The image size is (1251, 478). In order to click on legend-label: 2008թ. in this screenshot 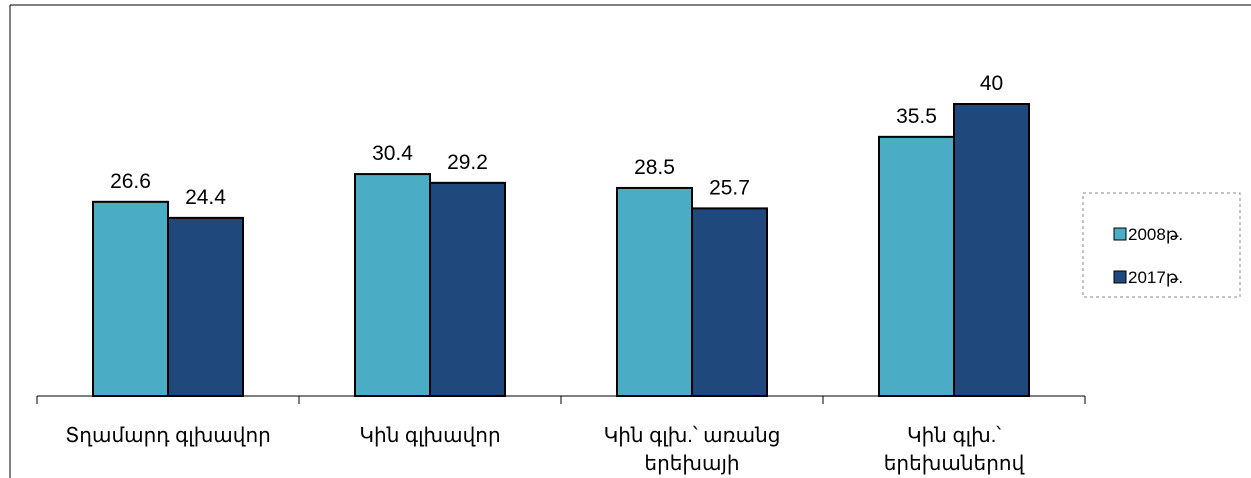, I will do `click(1155, 234)`.